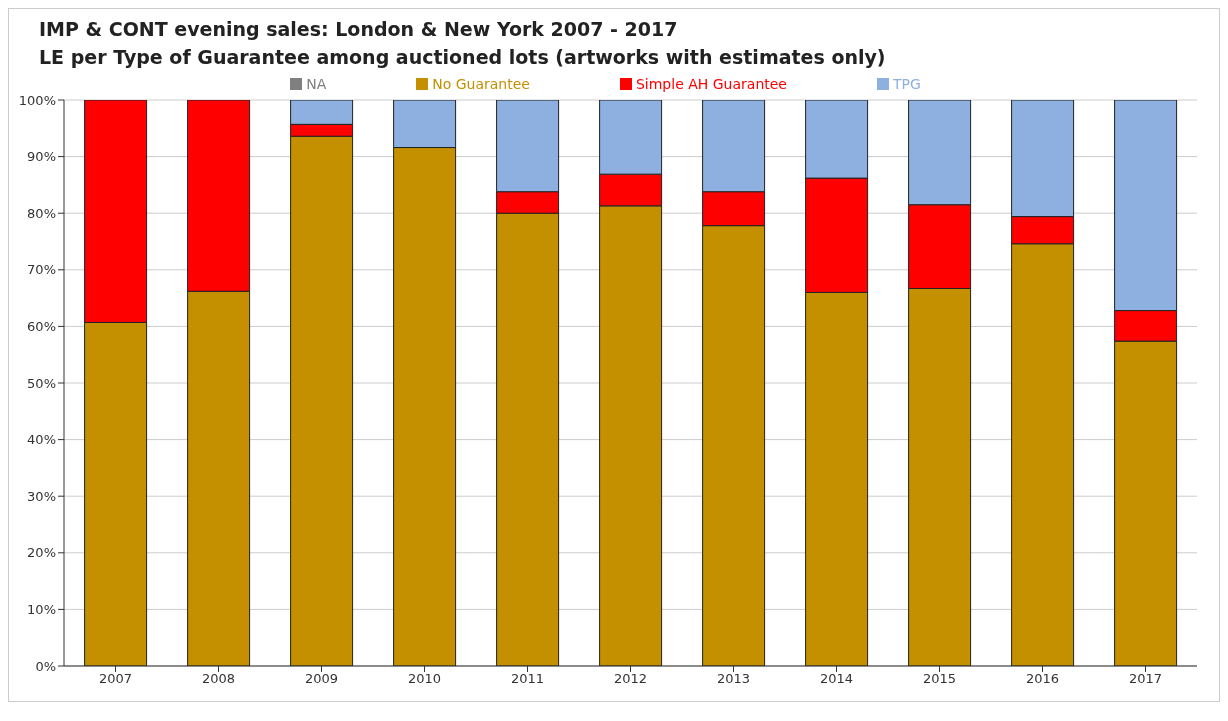 The image size is (1228, 721). I want to click on x-tick-label: 2012, so click(630, 679).